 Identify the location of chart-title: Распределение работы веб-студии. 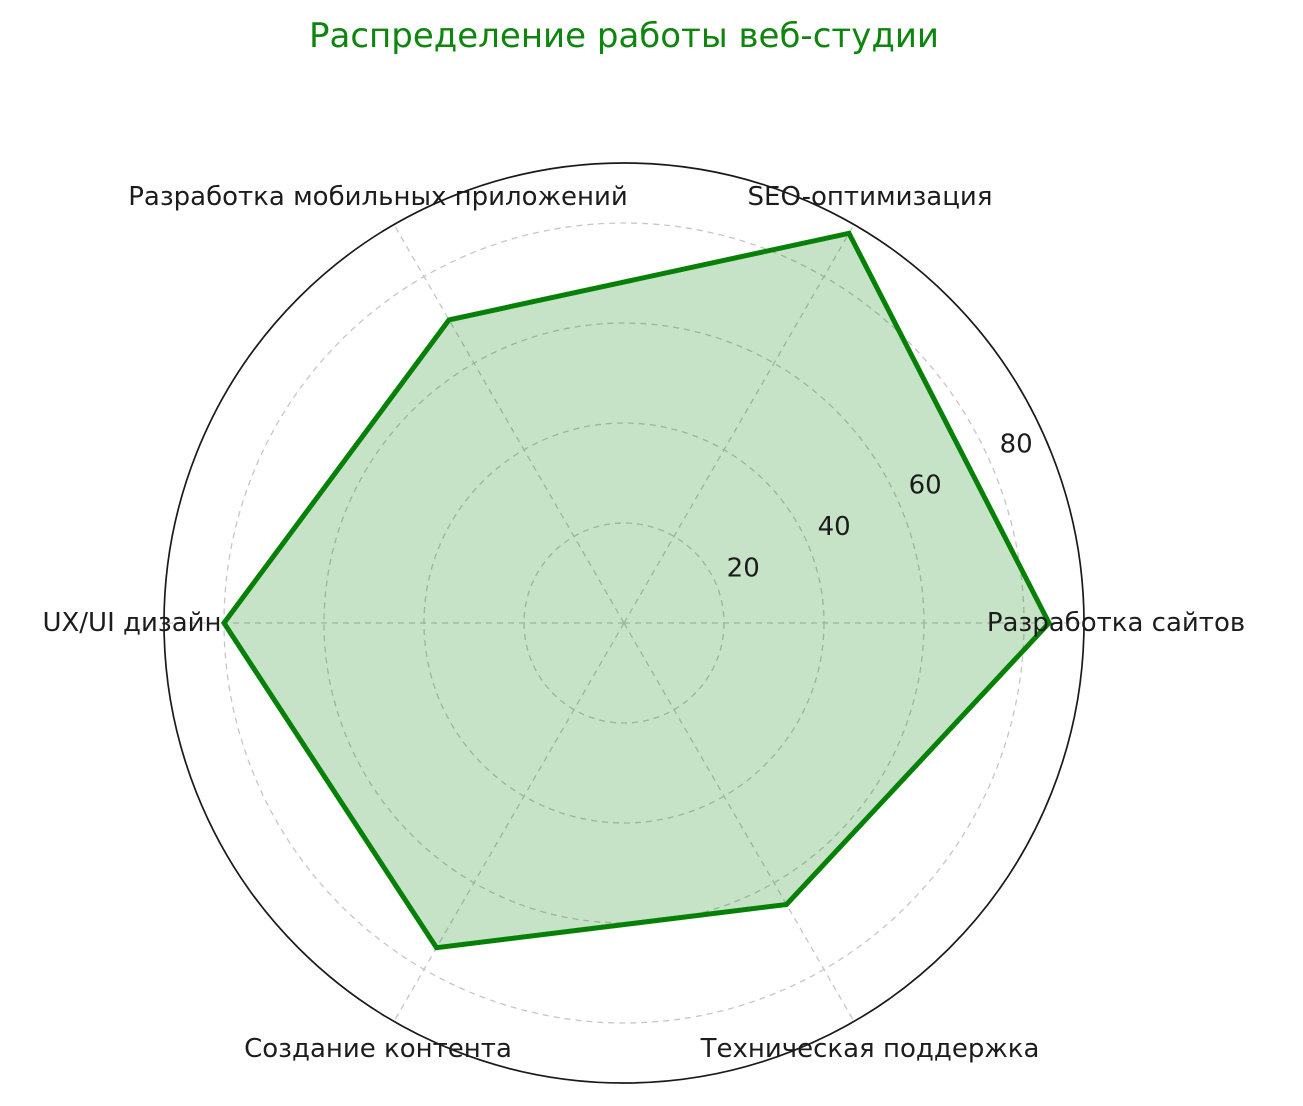
(624, 36).